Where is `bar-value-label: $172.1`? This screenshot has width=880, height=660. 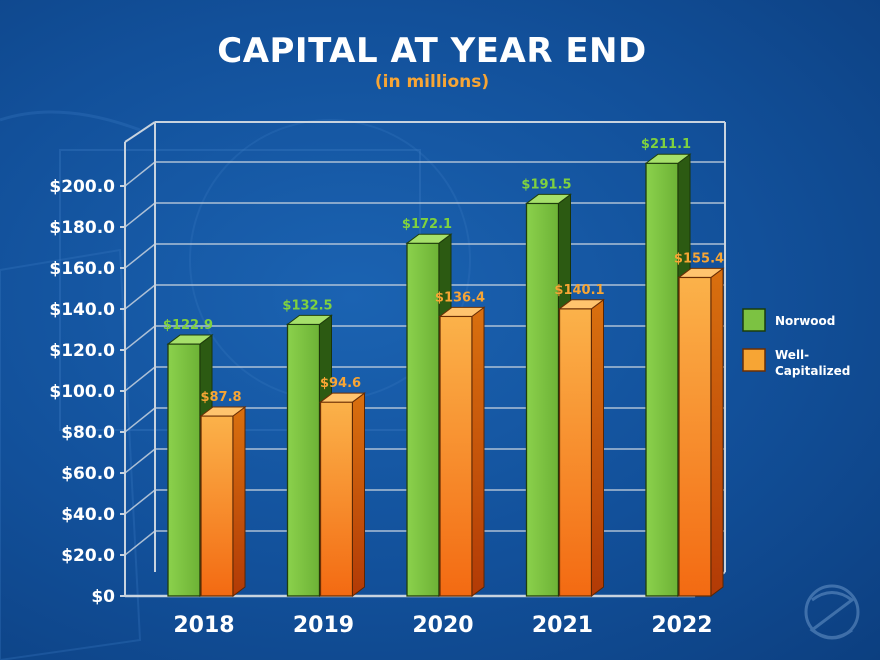 bar-value-label: $172.1 is located at coordinates (427, 224).